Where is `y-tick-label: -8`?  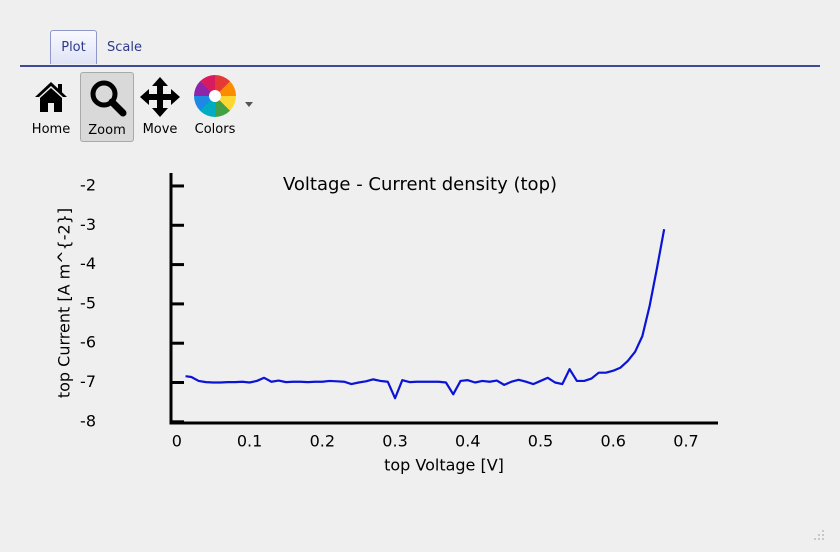
y-tick-label: -8 is located at coordinates (88, 420).